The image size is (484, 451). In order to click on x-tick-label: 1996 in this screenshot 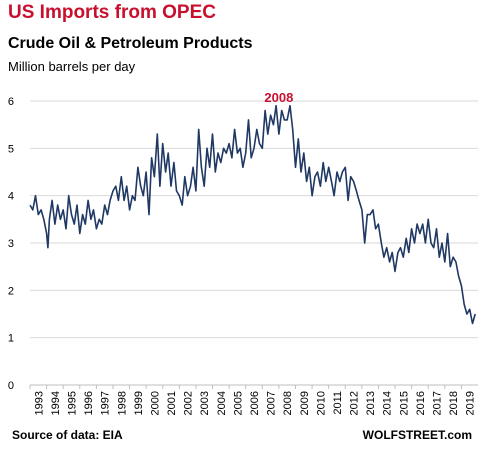, I will do `click(89, 403)`.